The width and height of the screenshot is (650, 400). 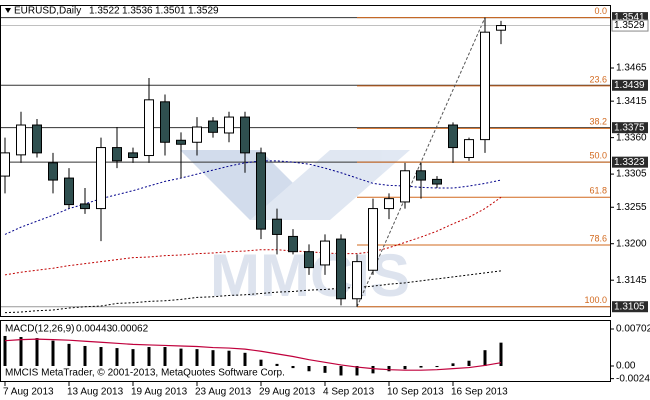 I want to click on x-tick-label: 10 Sep 2013, so click(x=415, y=392).